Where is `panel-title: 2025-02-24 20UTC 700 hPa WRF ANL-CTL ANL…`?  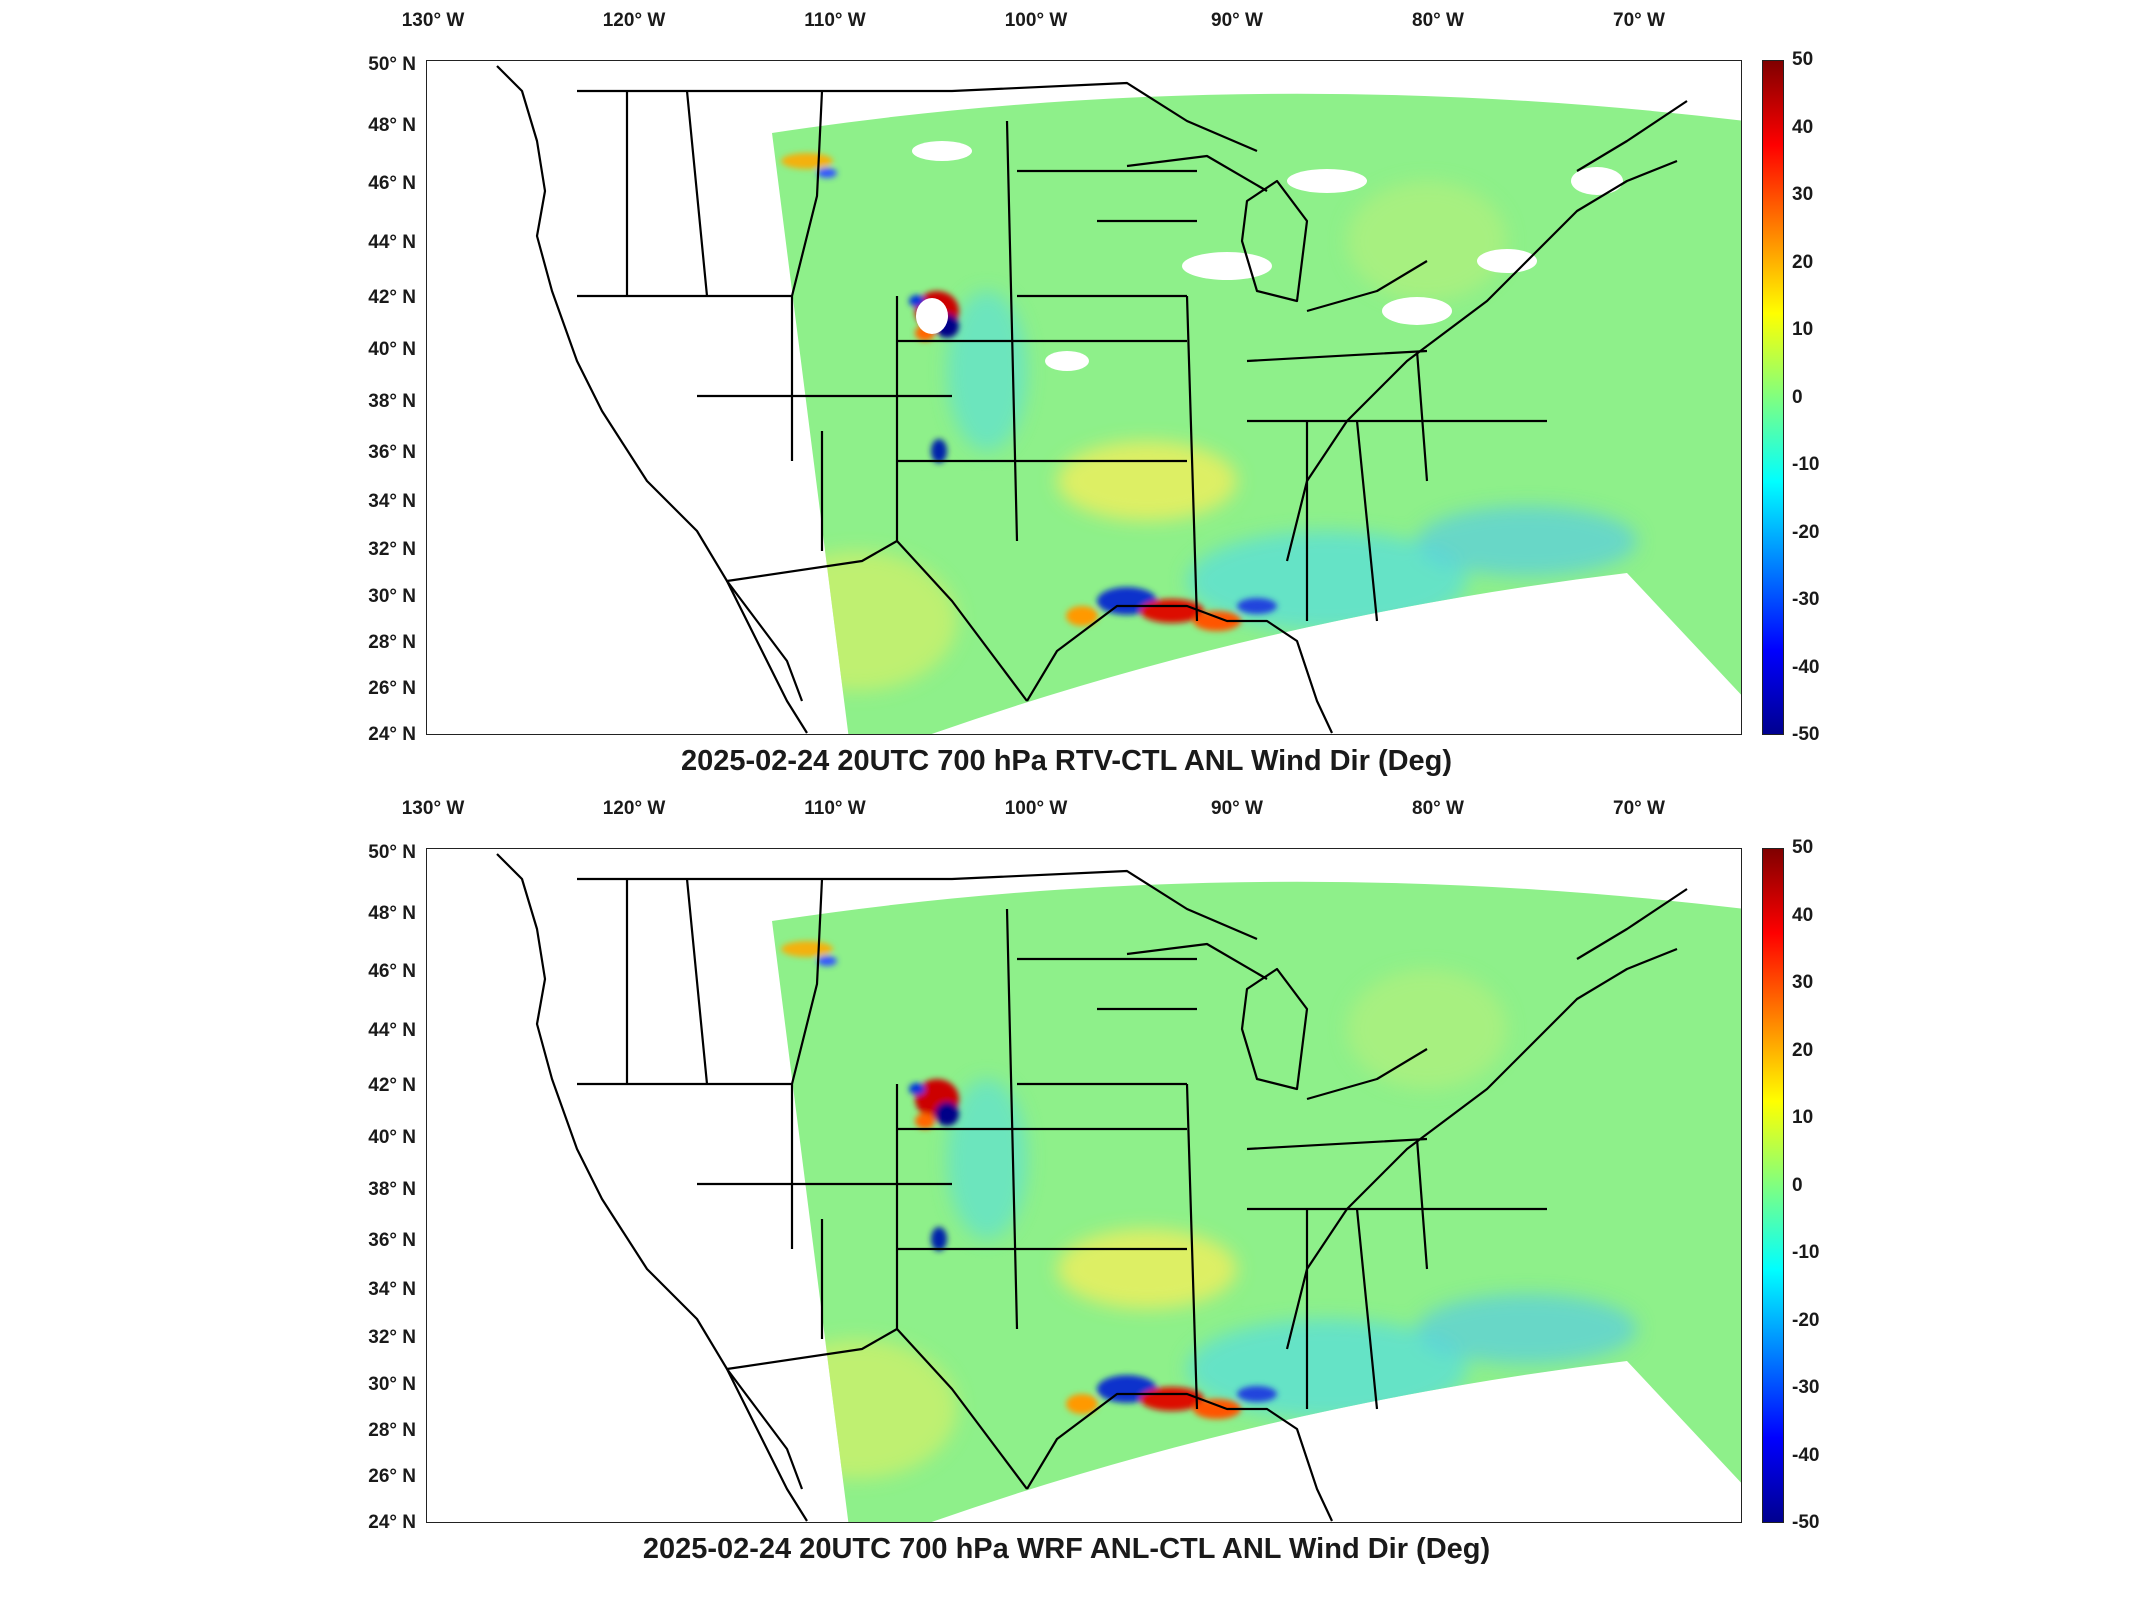 panel-title: 2025-02-24 20UTC 700 hPa WRF ANL-CTL ANL… is located at coordinates (1066, 1549).